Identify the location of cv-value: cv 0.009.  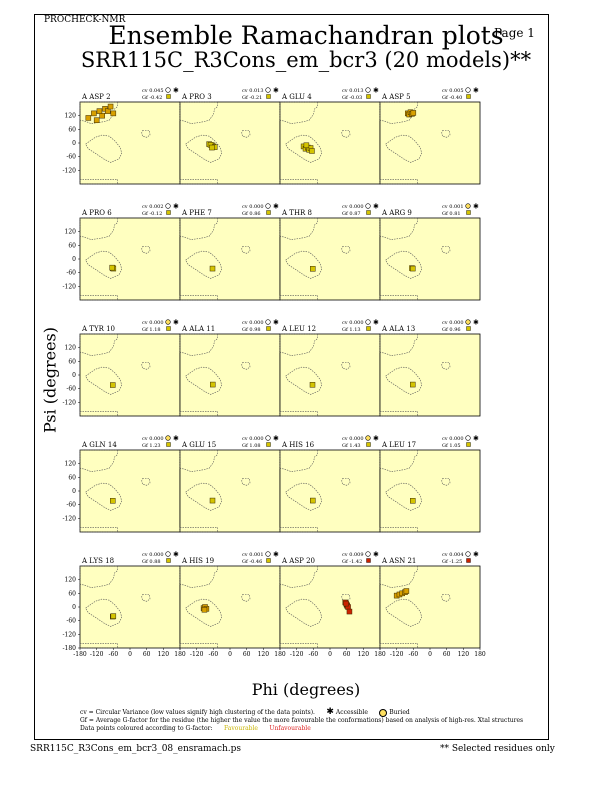
(353, 555).